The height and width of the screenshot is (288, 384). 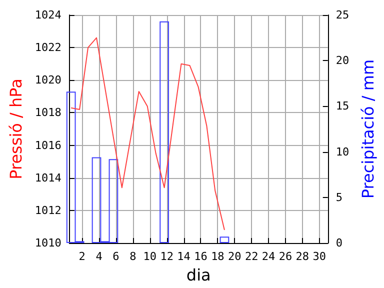 I want to click on x-tick-label: 20, so click(x=235, y=256).